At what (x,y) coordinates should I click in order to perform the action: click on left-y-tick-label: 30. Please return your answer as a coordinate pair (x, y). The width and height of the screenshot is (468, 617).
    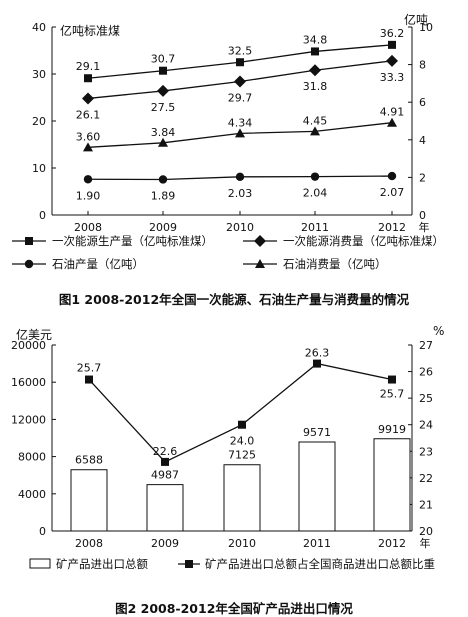
    Looking at the image, I should click on (39, 74).